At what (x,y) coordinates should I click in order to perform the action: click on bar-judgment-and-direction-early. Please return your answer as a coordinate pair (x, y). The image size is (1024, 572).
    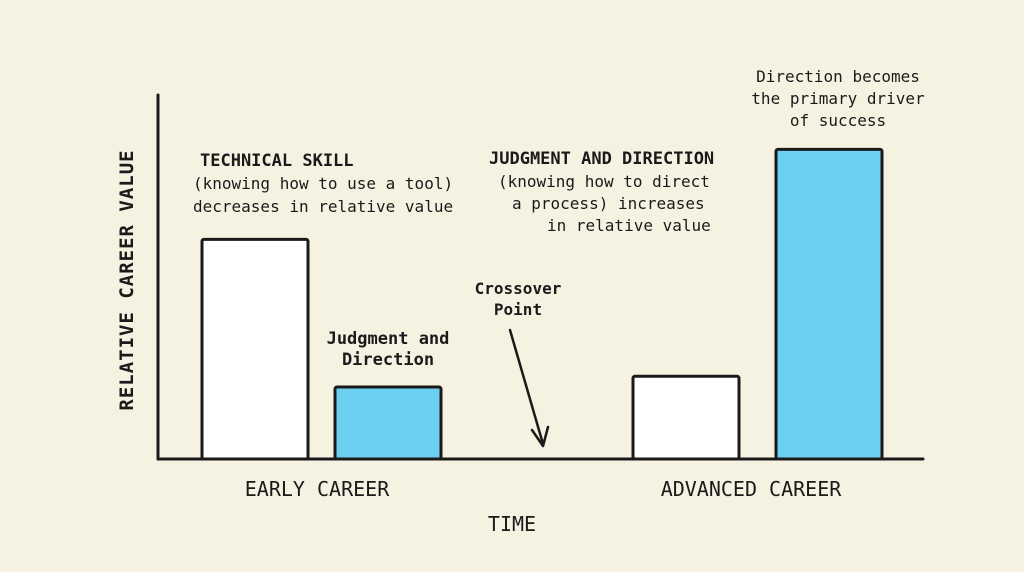
    Looking at the image, I should click on (388, 423).